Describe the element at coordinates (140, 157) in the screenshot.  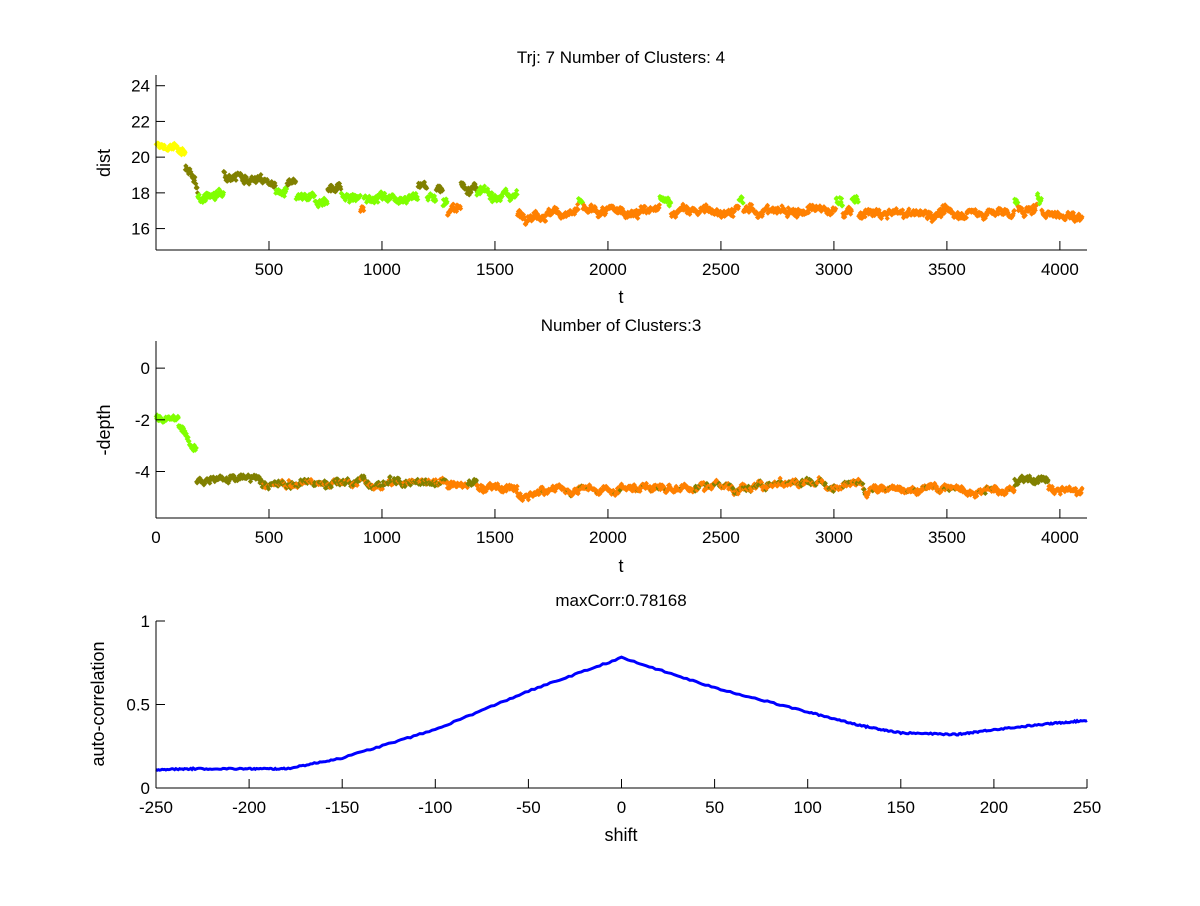
I see `y-tick-label: 20` at that location.